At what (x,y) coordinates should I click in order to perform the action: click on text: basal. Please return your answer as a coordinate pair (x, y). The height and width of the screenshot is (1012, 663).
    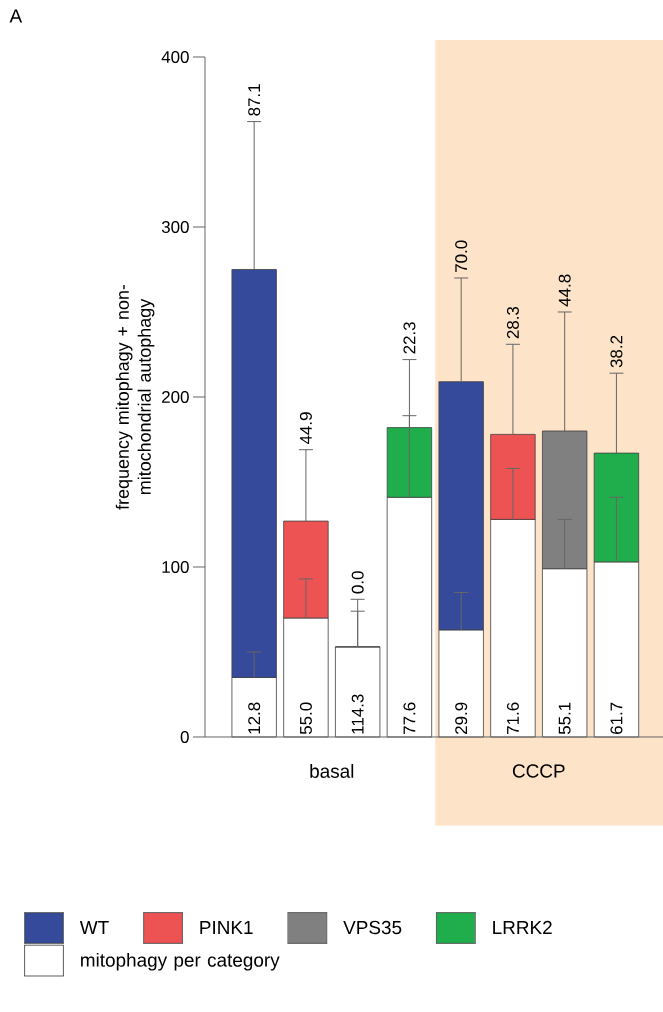
    Looking at the image, I should click on (332, 771).